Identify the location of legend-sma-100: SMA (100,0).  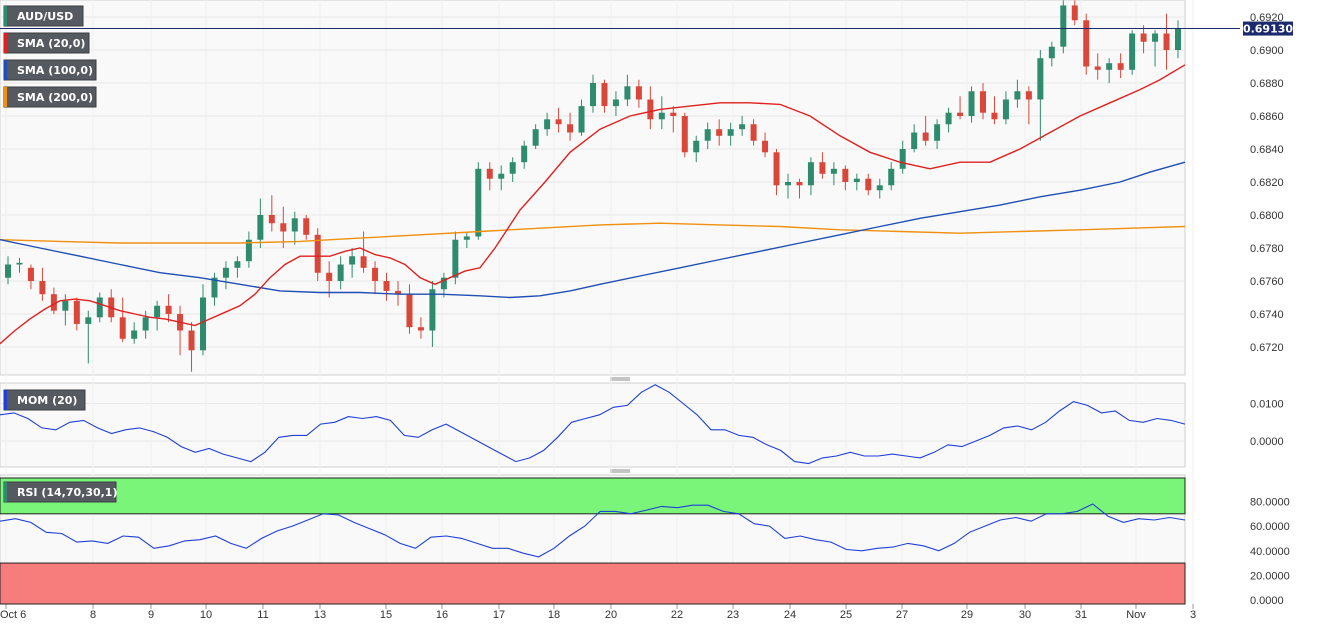
(50, 70).